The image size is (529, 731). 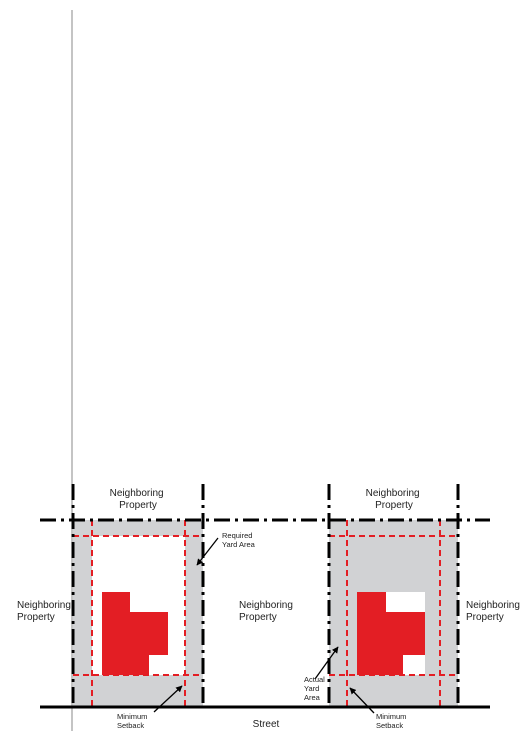 What do you see at coordinates (135, 633) in the screenshot?
I see `left-lot-building` at bounding box center [135, 633].